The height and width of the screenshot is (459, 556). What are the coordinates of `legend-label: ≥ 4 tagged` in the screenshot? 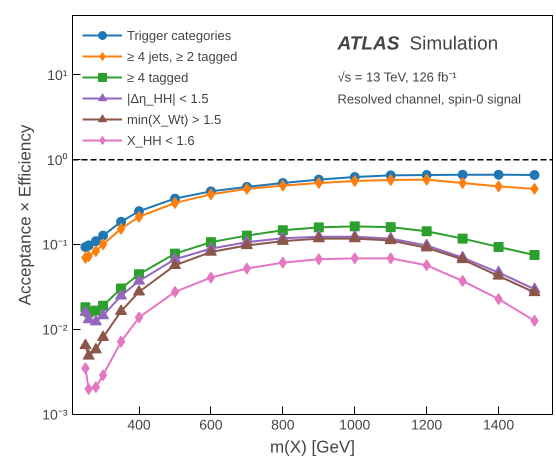 It's located at (157, 77).